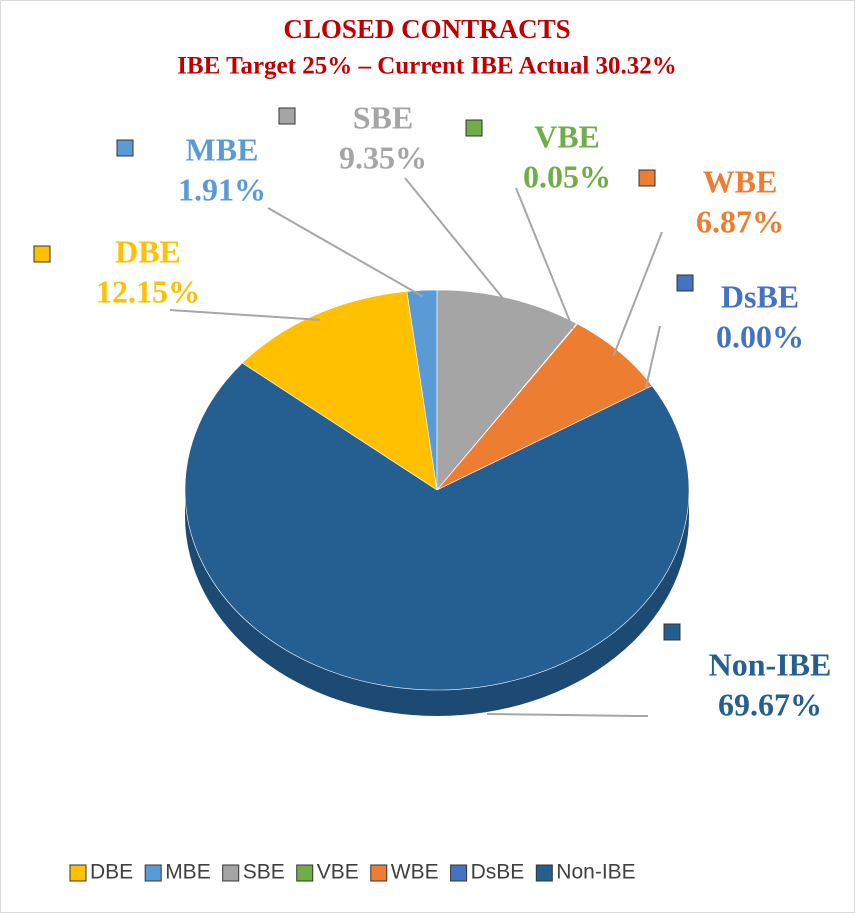 The image size is (855, 913). What do you see at coordinates (188, 872) in the screenshot?
I see `legend-label: MBE` at bounding box center [188, 872].